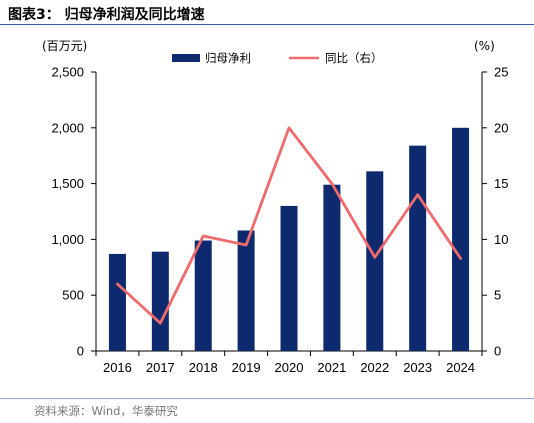  Describe the element at coordinates (73, 295) in the screenshot. I see `left-axis-tick-label: 500` at that location.